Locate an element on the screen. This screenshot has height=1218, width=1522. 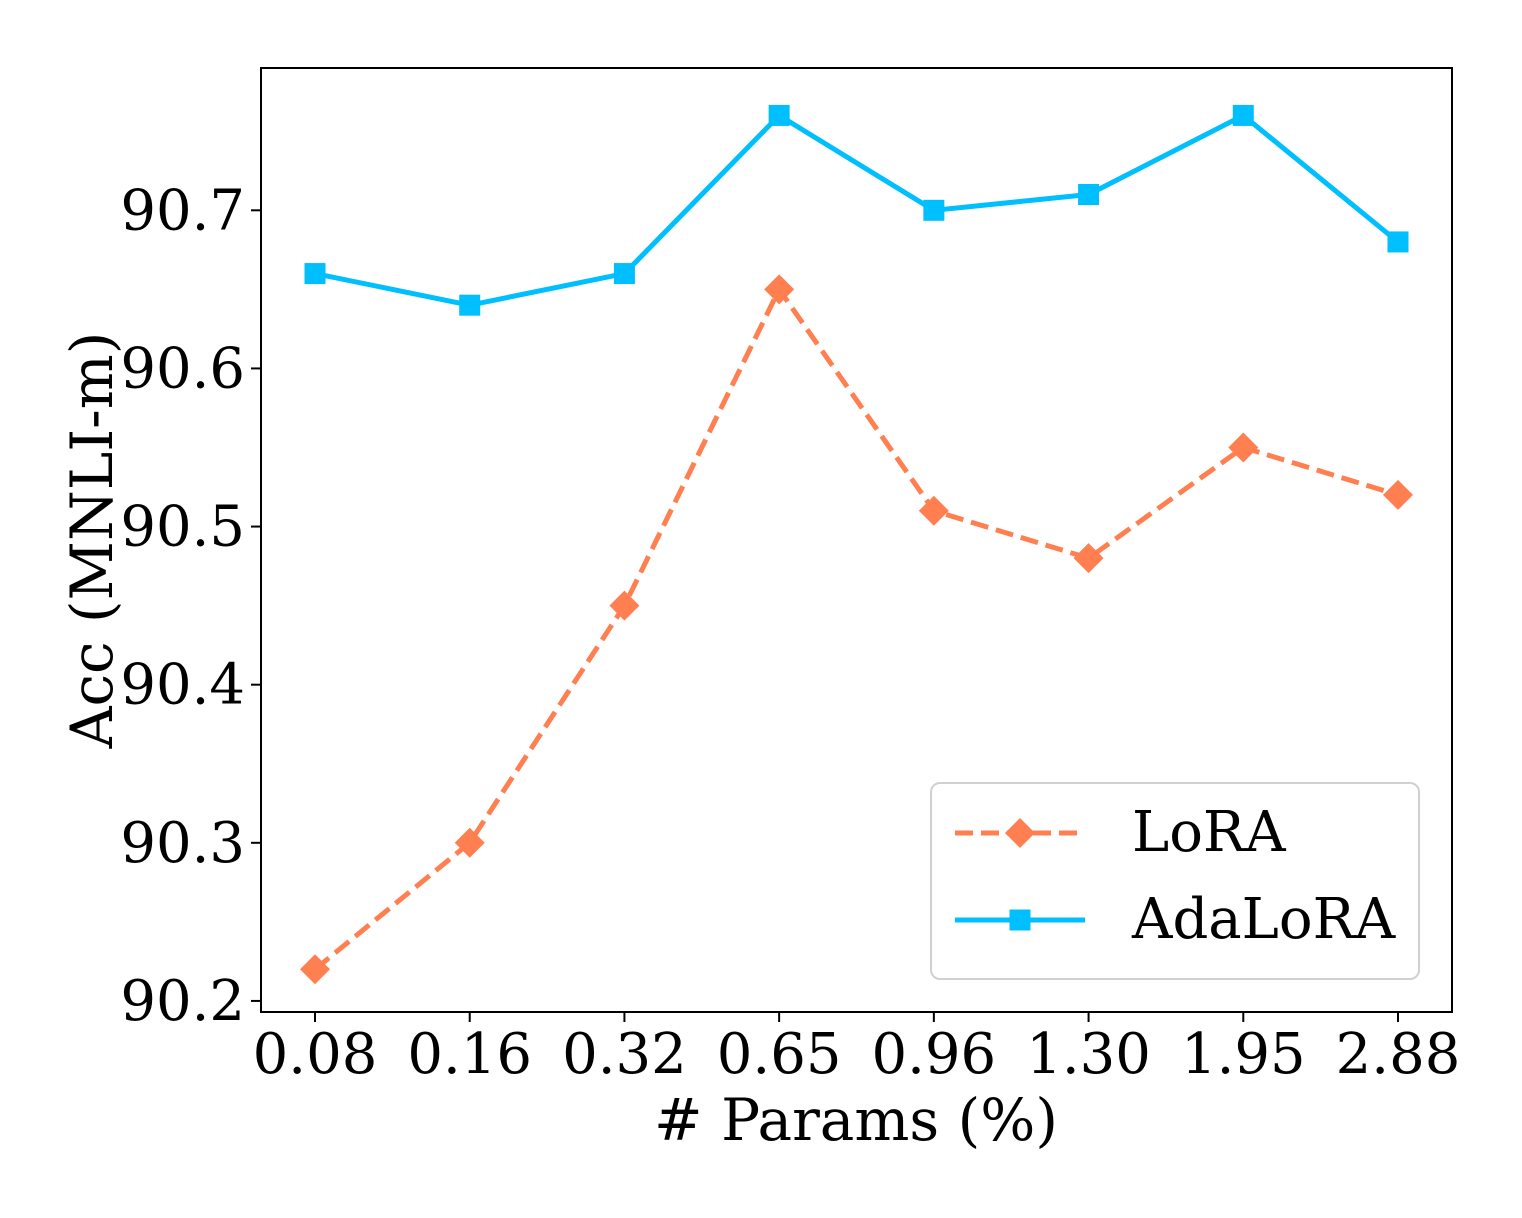
x-tick-label: 0.96 is located at coordinates (934, 1054).